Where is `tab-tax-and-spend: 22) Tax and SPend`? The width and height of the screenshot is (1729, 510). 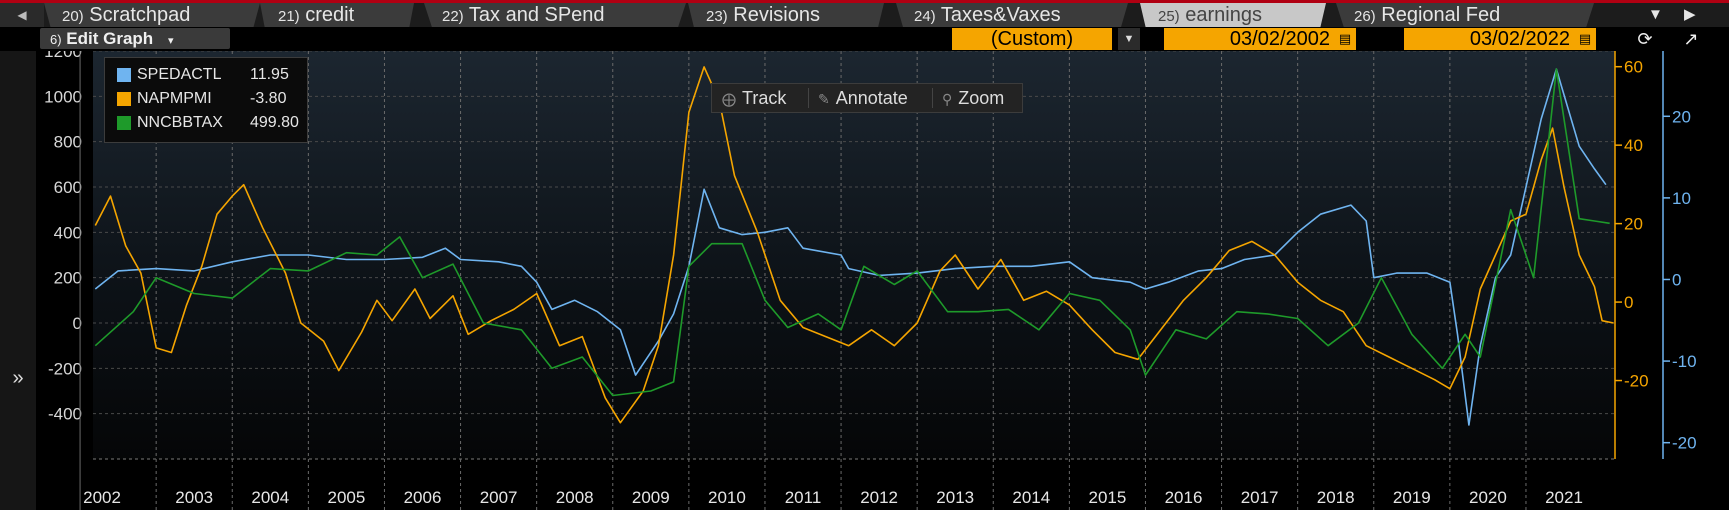 tab-tax-and-spend: 22) Tax and SPend is located at coordinates (555, 15).